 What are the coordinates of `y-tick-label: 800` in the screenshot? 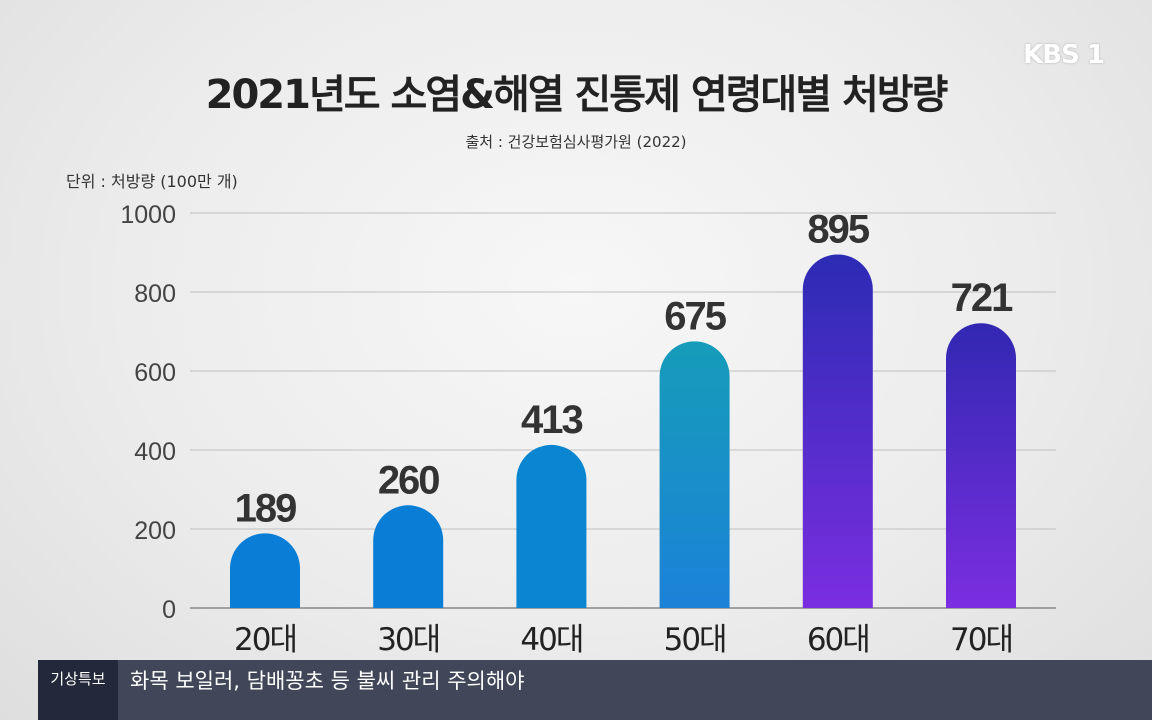 It's located at (155, 294).